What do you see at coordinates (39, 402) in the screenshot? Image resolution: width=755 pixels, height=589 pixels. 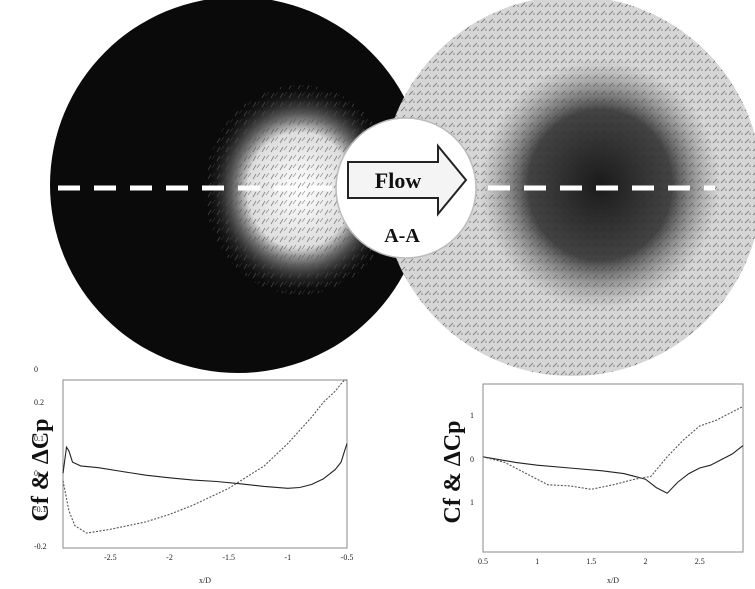 I see `left-ytick: 0.2` at bounding box center [39, 402].